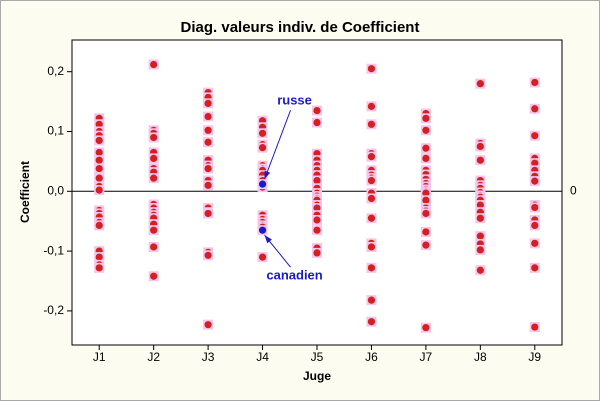 The height and width of the screenshot is (401, 600). I want to click on x-tick-label: J3, so click(208, 357).